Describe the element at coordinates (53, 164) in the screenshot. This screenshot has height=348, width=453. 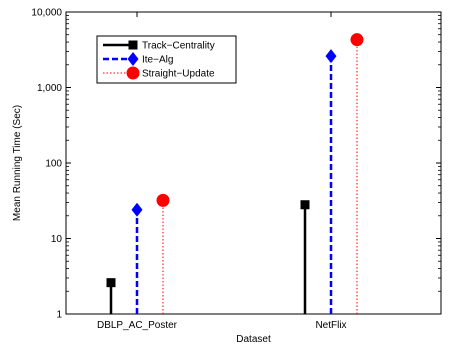
I see `y-tick-label: 100` at that location.